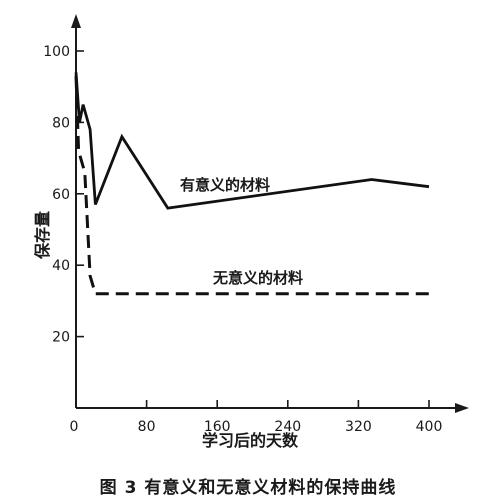  I want to click on series-label-meaningful: 有意义的材料, so click(225, 185).